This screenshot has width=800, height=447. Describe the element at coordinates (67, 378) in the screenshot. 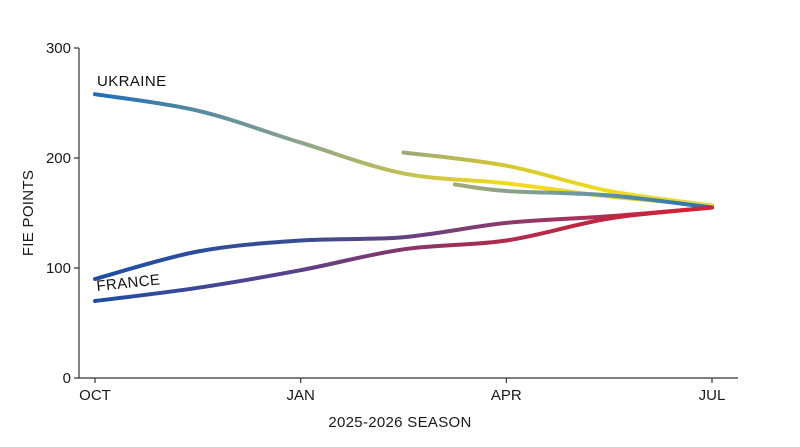

I see `y-tick-label: 0` at that location.